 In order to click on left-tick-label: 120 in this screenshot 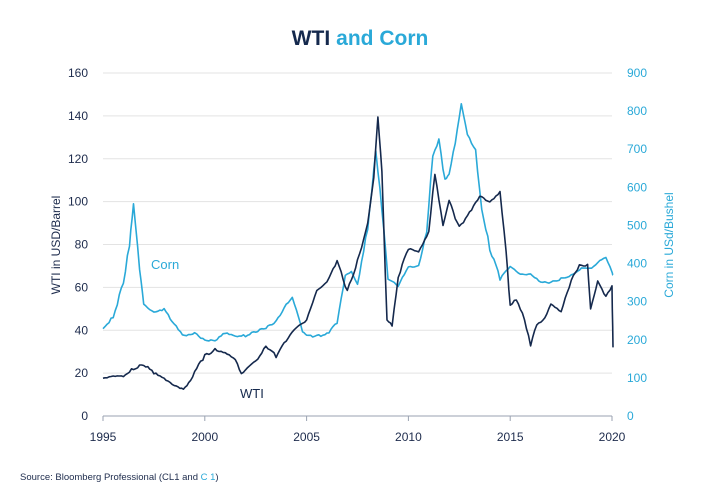, I will do `click(78, 159)`.